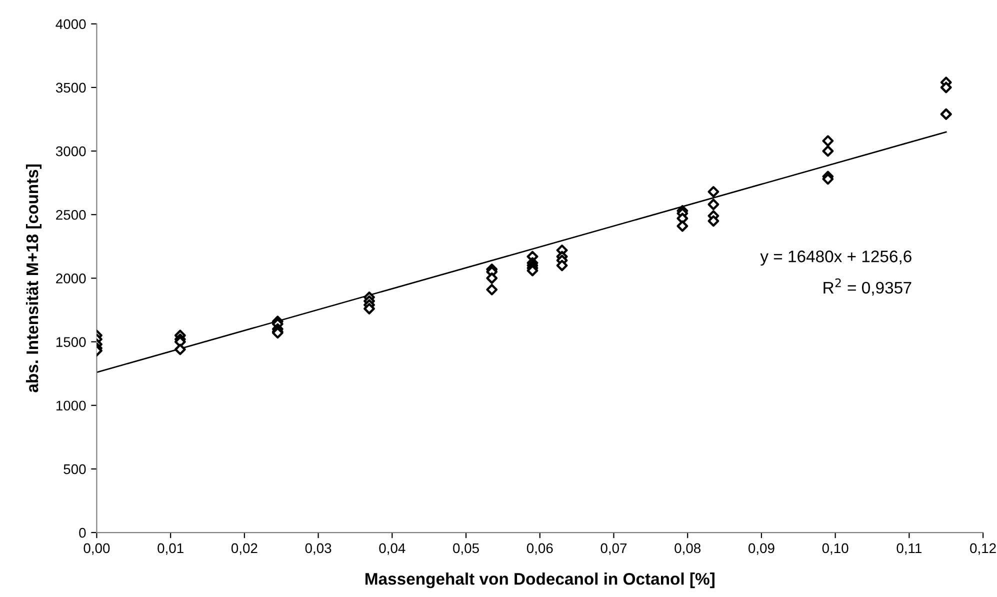  What do you see at coordinates (71, 279) in the screenshot?
I see `y-tick-label: 2000` at bounding box center [71, 279].